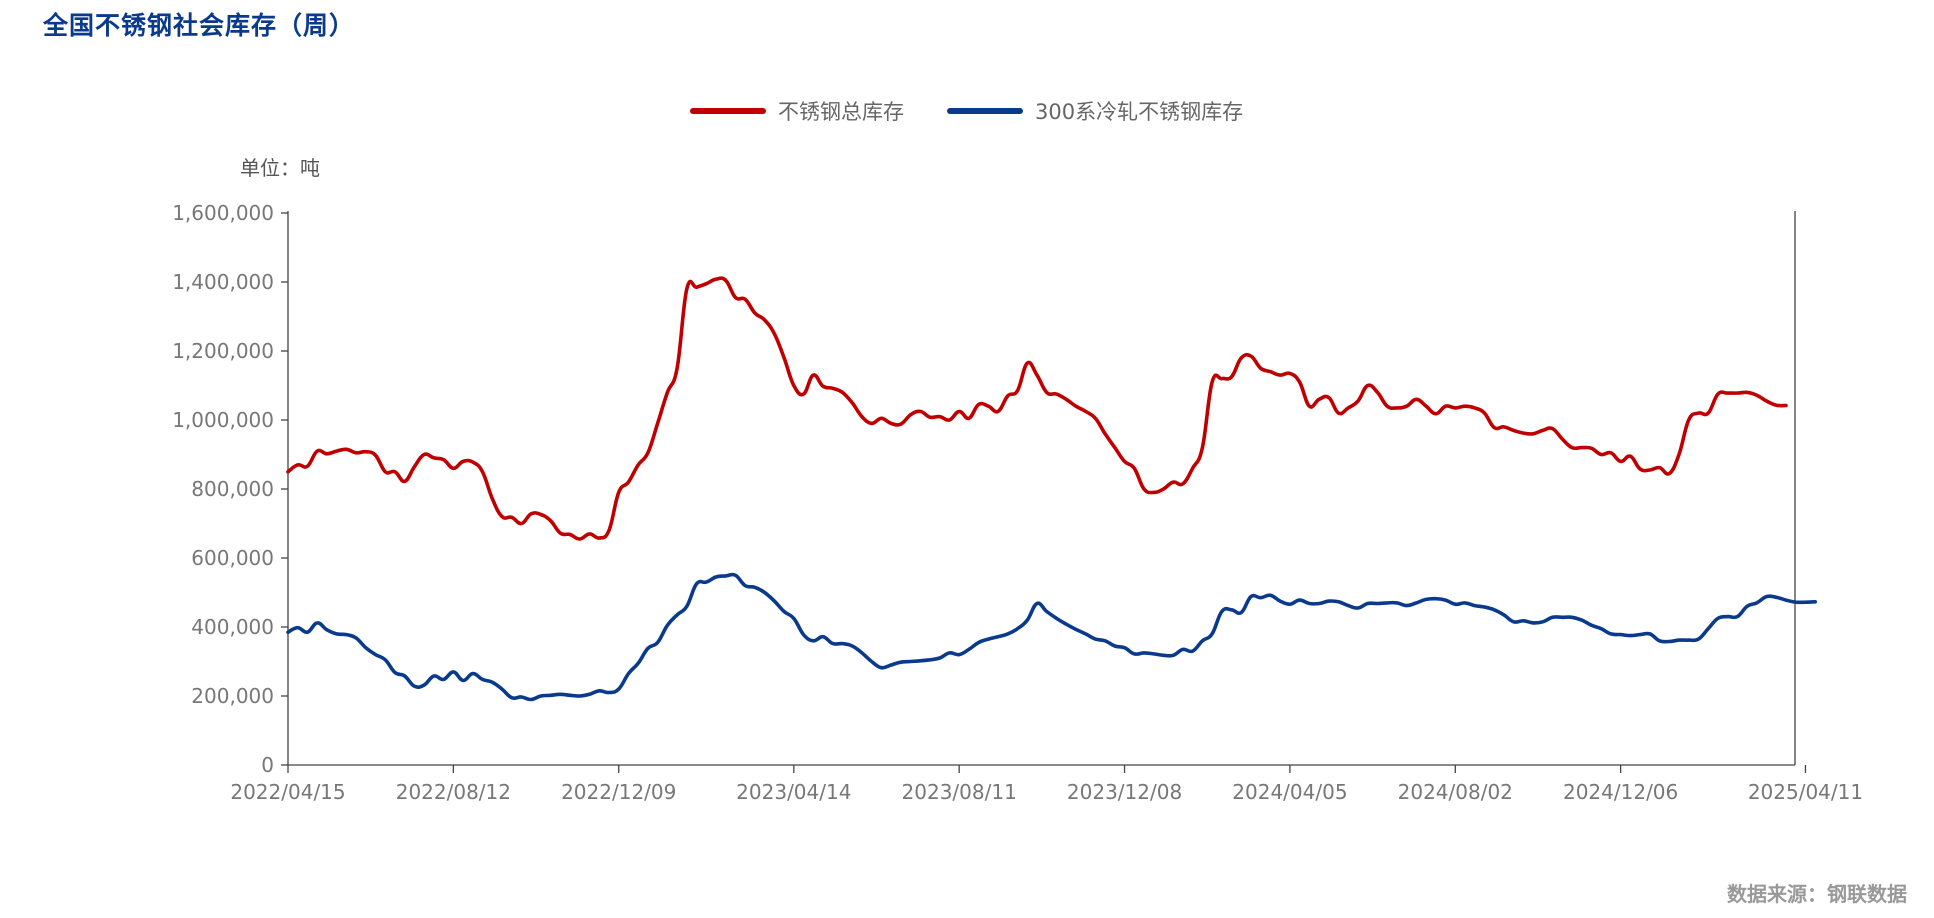 The image size is (1934, 918). I want to click on x-tick-label: 2025/04/11, so click(1805, 792).